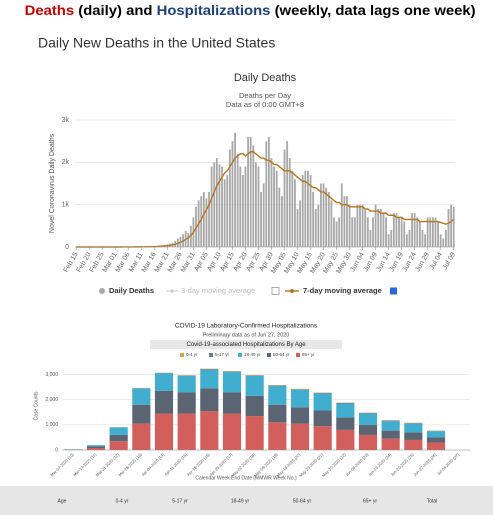 This screenshot has width=493, height=515. I want to click on y-axis-label: Case Counts, so click(36, 405).